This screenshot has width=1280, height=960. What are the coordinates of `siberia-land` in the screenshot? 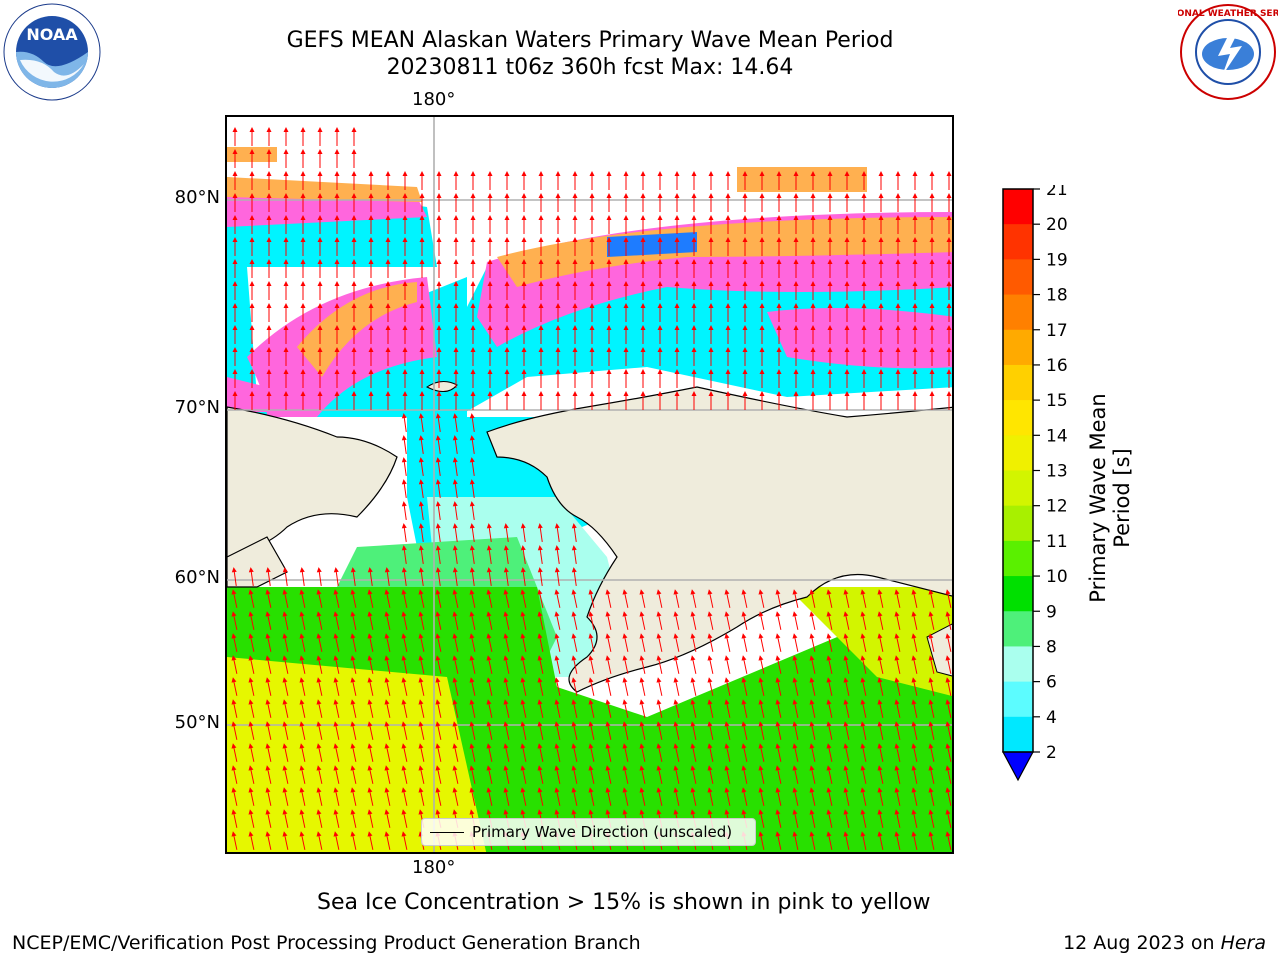 It's located at (312, 482).